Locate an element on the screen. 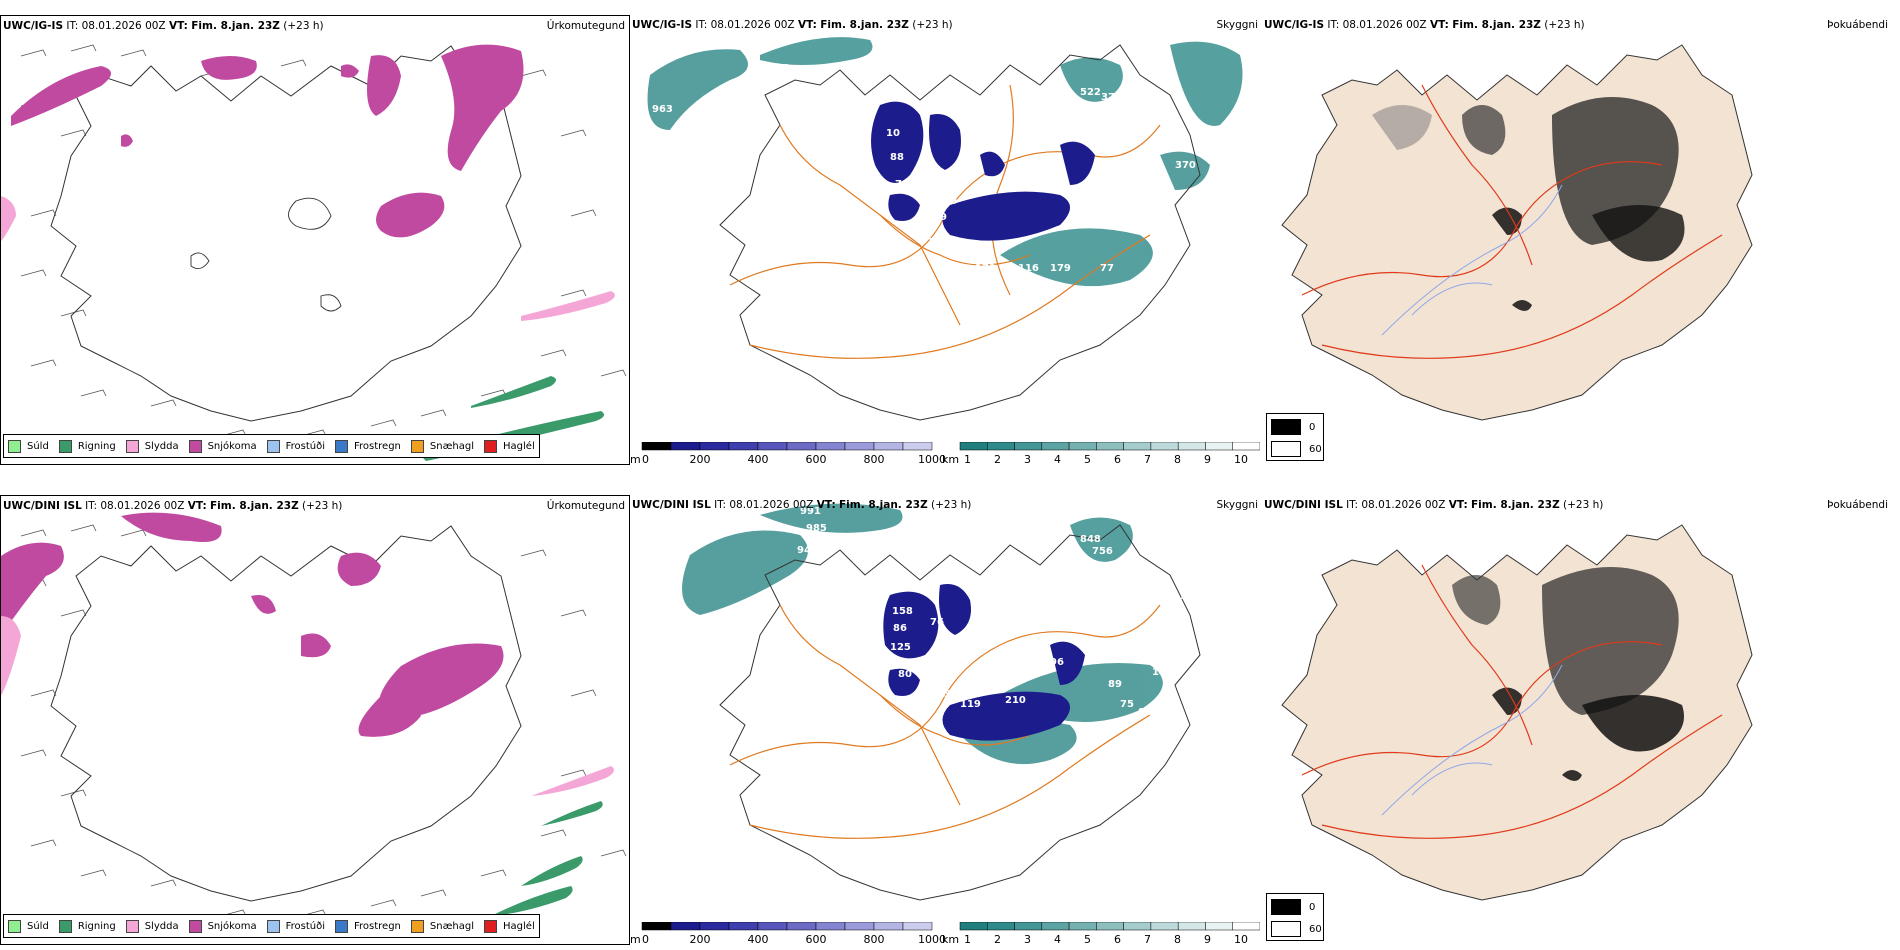 The height and width of the screenshot is (950, 1900). cloud-label: 113 is located at coordinates (940, 694).